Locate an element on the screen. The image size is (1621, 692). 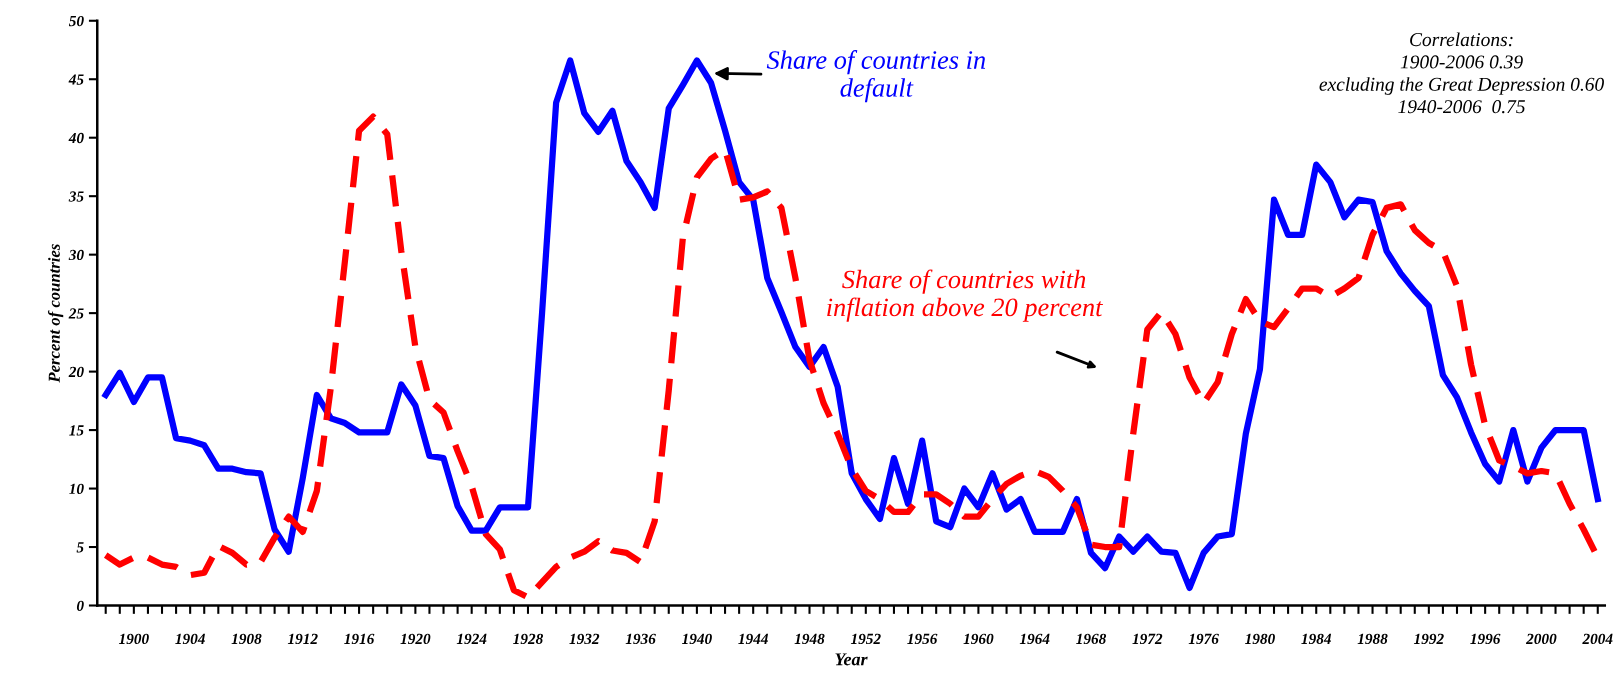
x-tick-label: 1972 is located at coordinates (1147, 639).